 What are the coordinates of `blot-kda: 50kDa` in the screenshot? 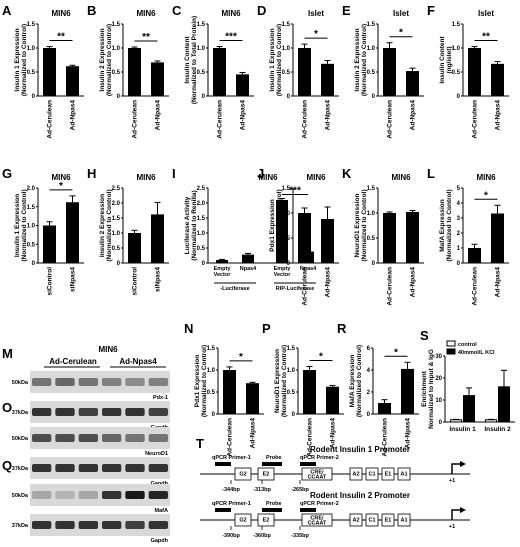 It's located at (20, 439).